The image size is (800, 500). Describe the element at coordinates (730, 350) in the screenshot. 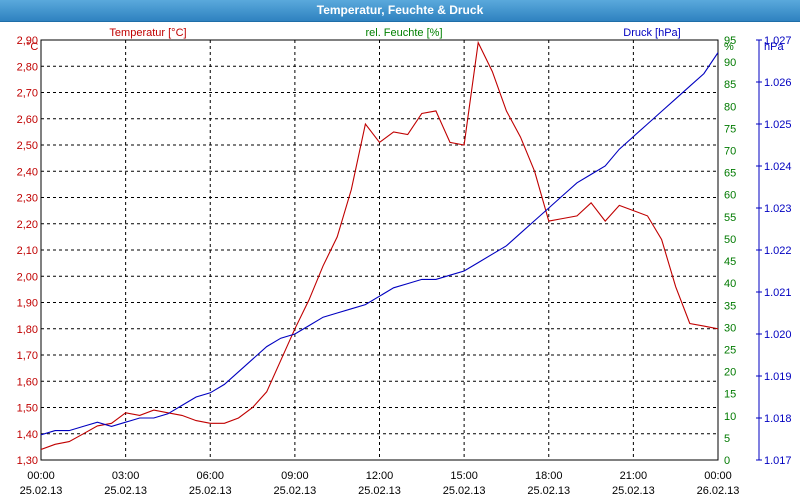

I see `humidity-tick-label: 25` at that location.